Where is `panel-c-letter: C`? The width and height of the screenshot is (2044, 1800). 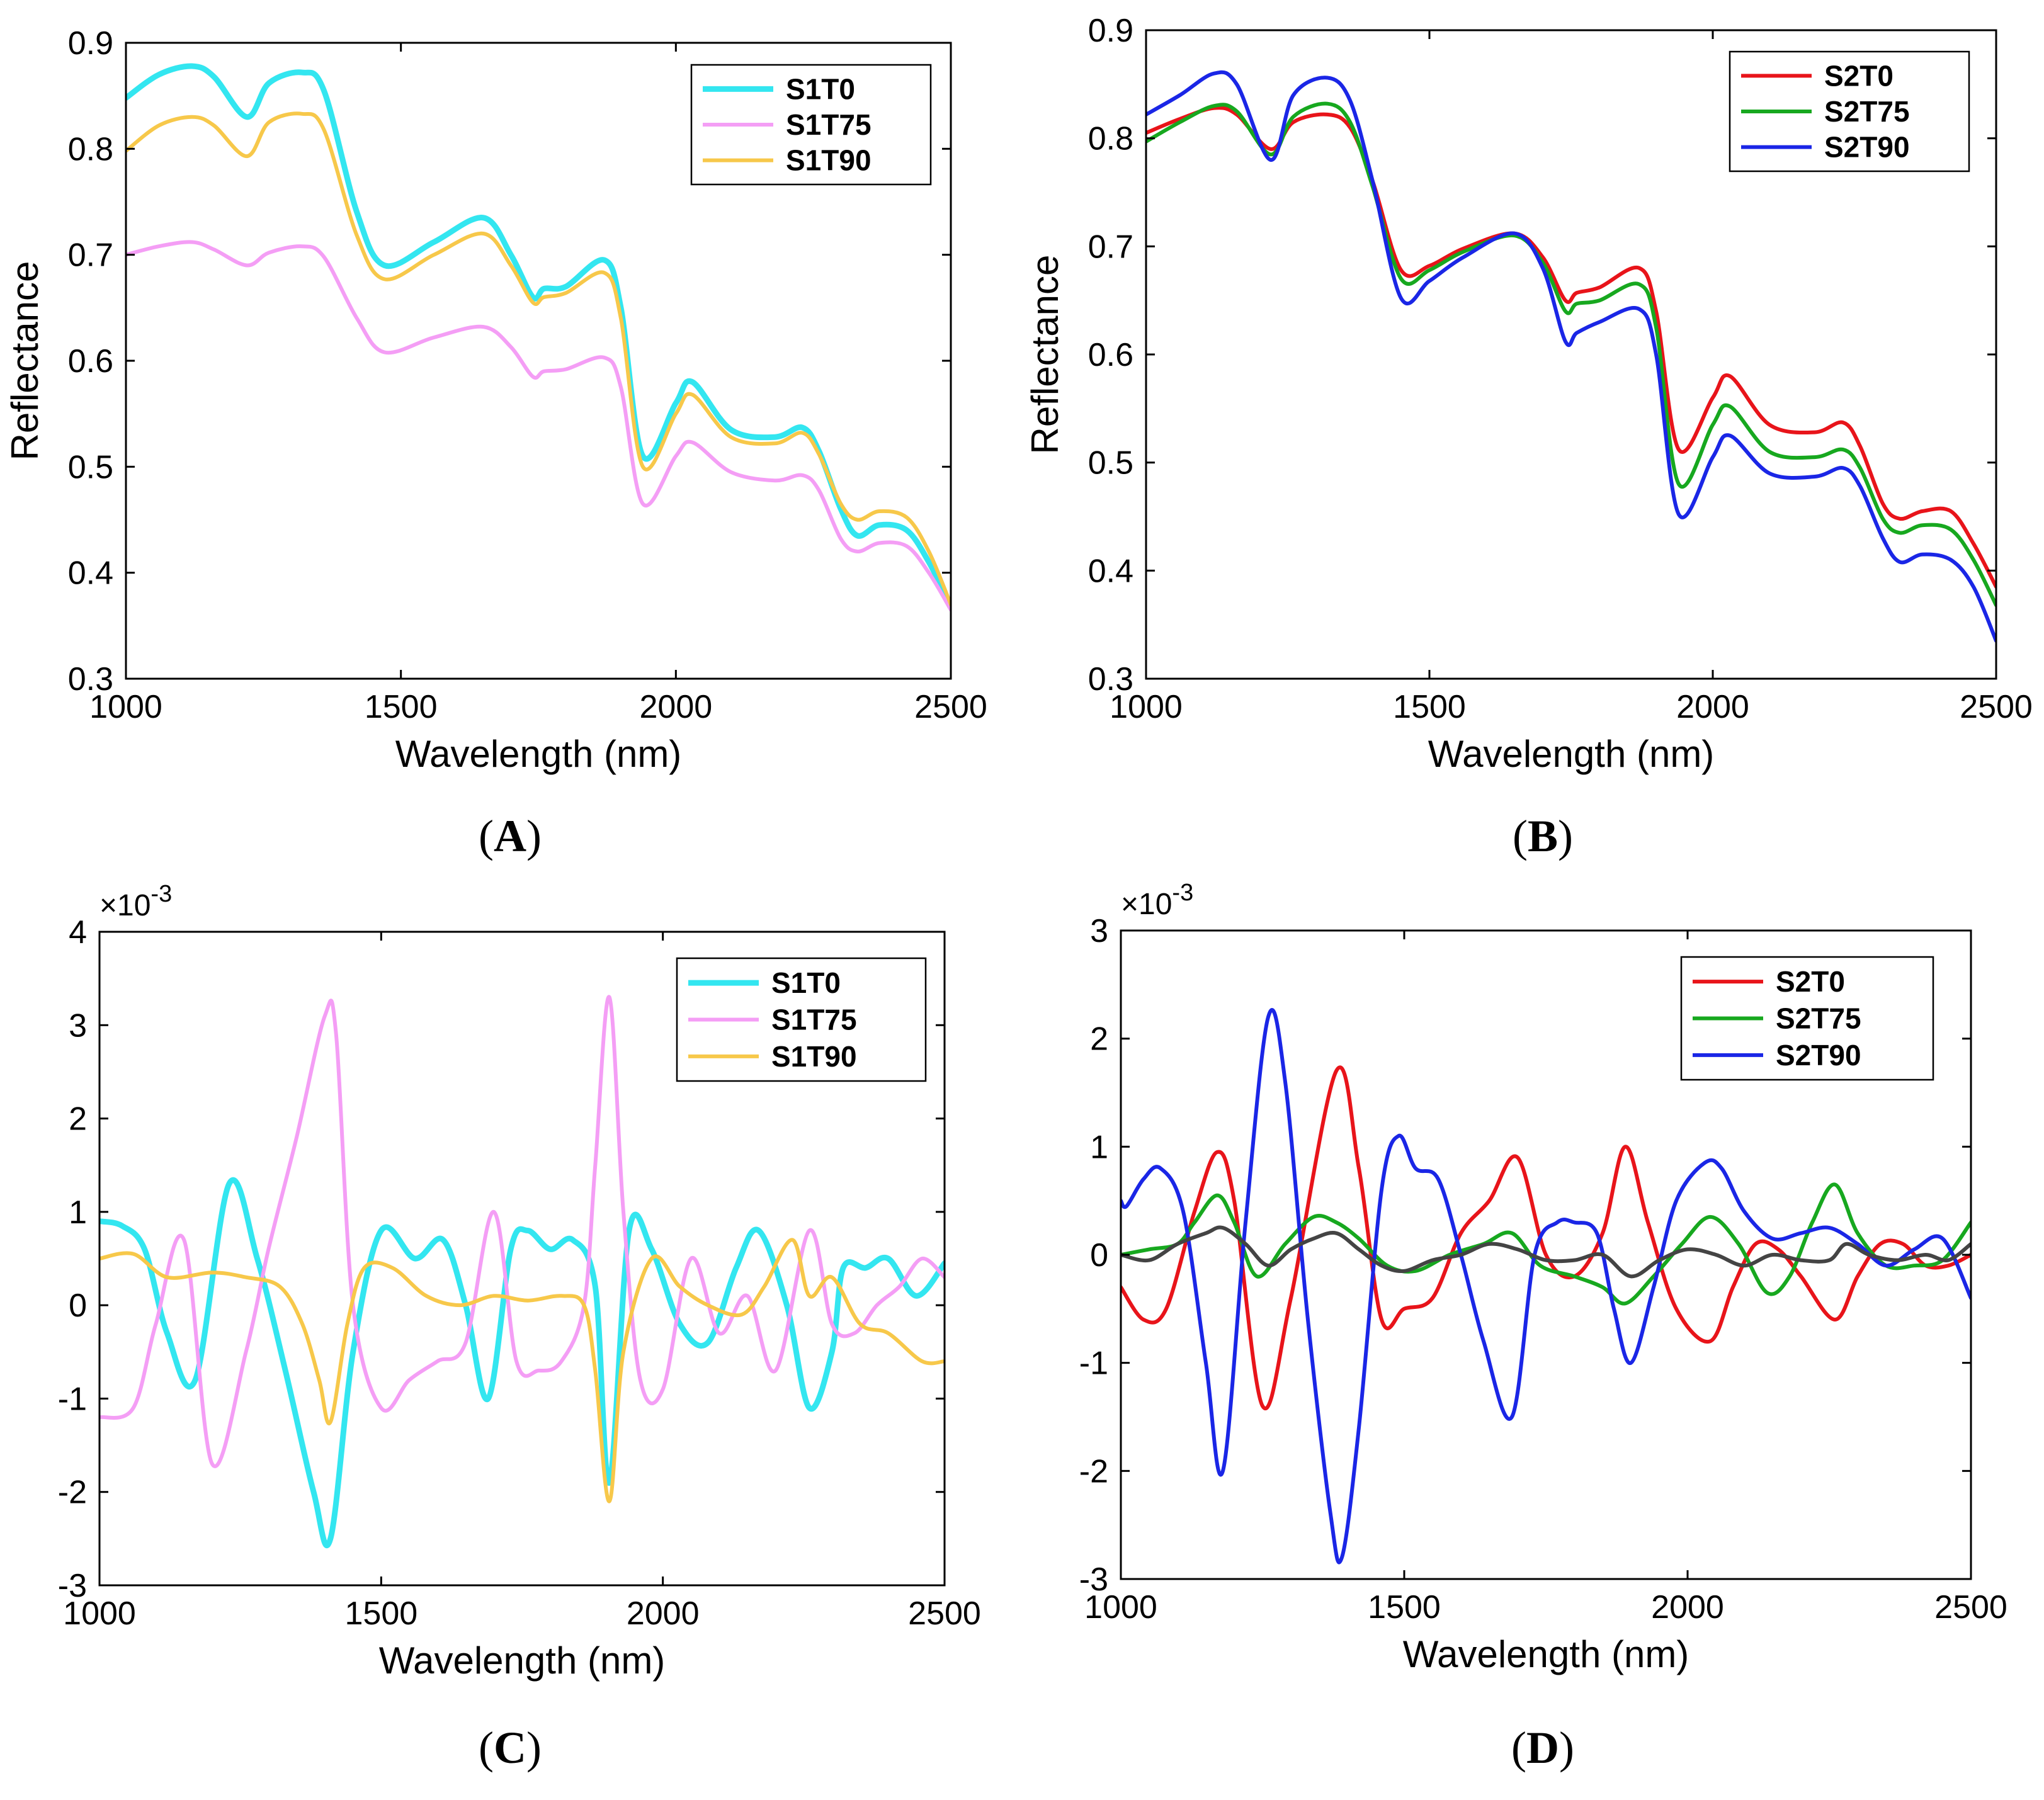
panel-c-letter: C is located at coordinates (510, 1748).